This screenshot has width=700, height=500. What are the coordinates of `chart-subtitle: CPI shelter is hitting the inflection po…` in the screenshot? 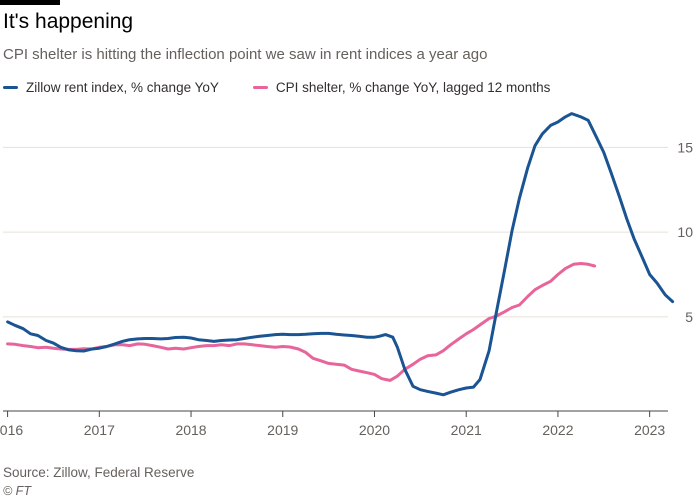 It's located at (245, 54).